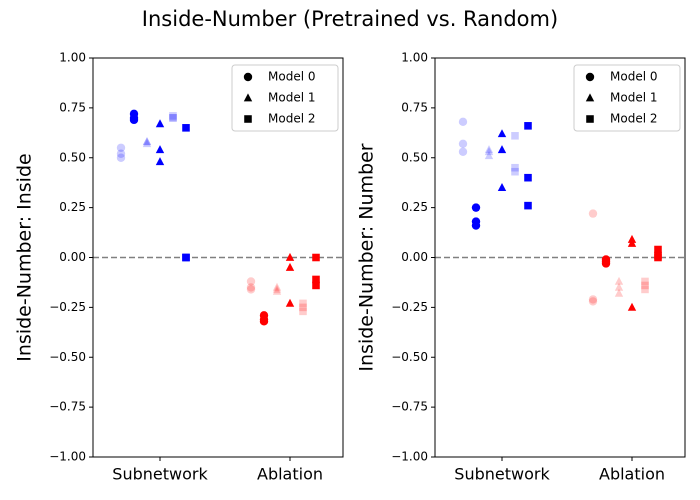 The width and height of the screenshot is (700, 500). What do you see at coordinates (633, 119) in the screenshot?
I see `legend-label: Model 2` at bounding box center [633, 119].